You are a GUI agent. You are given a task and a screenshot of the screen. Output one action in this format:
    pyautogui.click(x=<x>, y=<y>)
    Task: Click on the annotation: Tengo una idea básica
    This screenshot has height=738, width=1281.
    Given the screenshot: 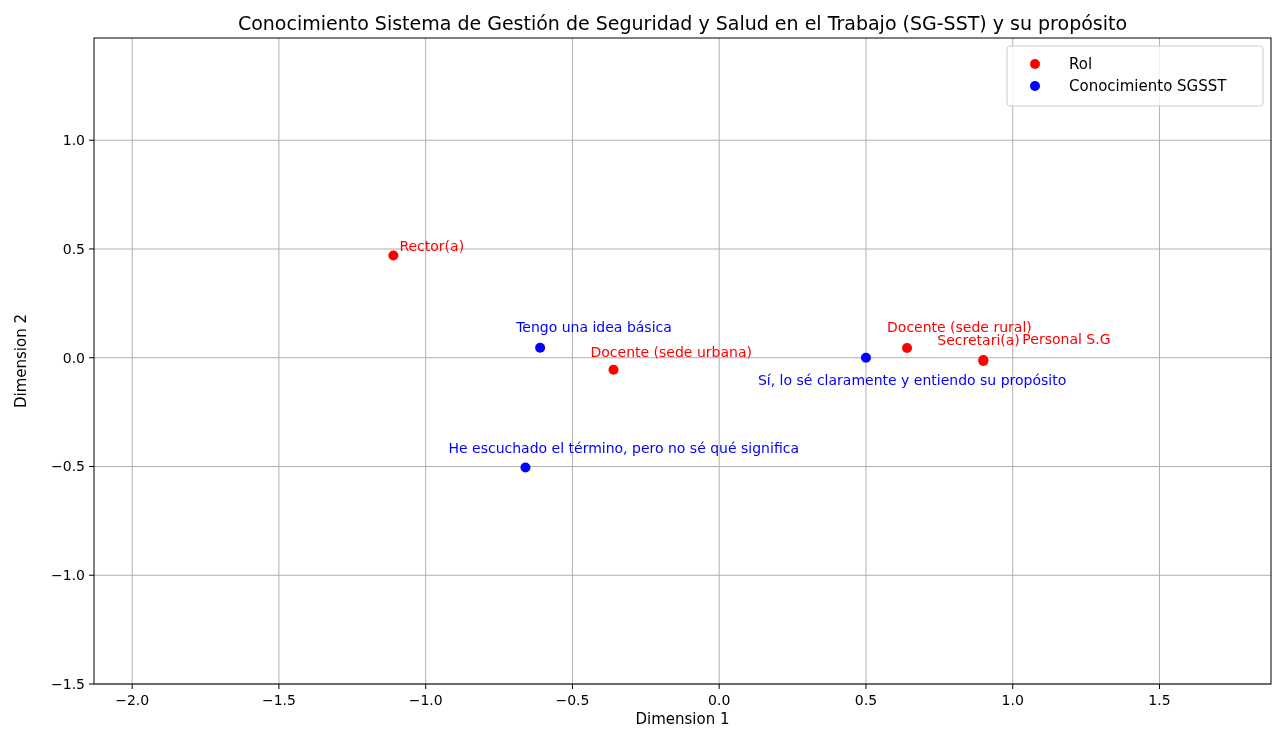 What is the action you would take?
    pyautogui.click(x=593, y=326)
    